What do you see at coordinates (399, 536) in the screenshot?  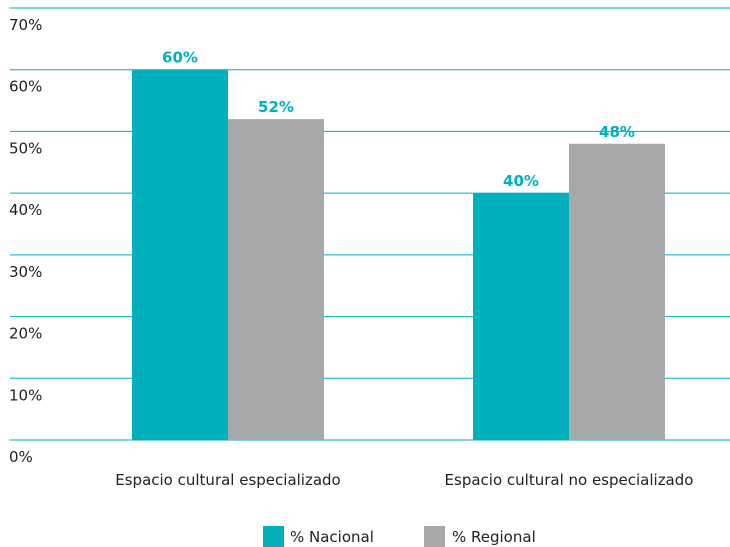 I see `legend: % Nacional % Regional` at bounding box center [399, 536].